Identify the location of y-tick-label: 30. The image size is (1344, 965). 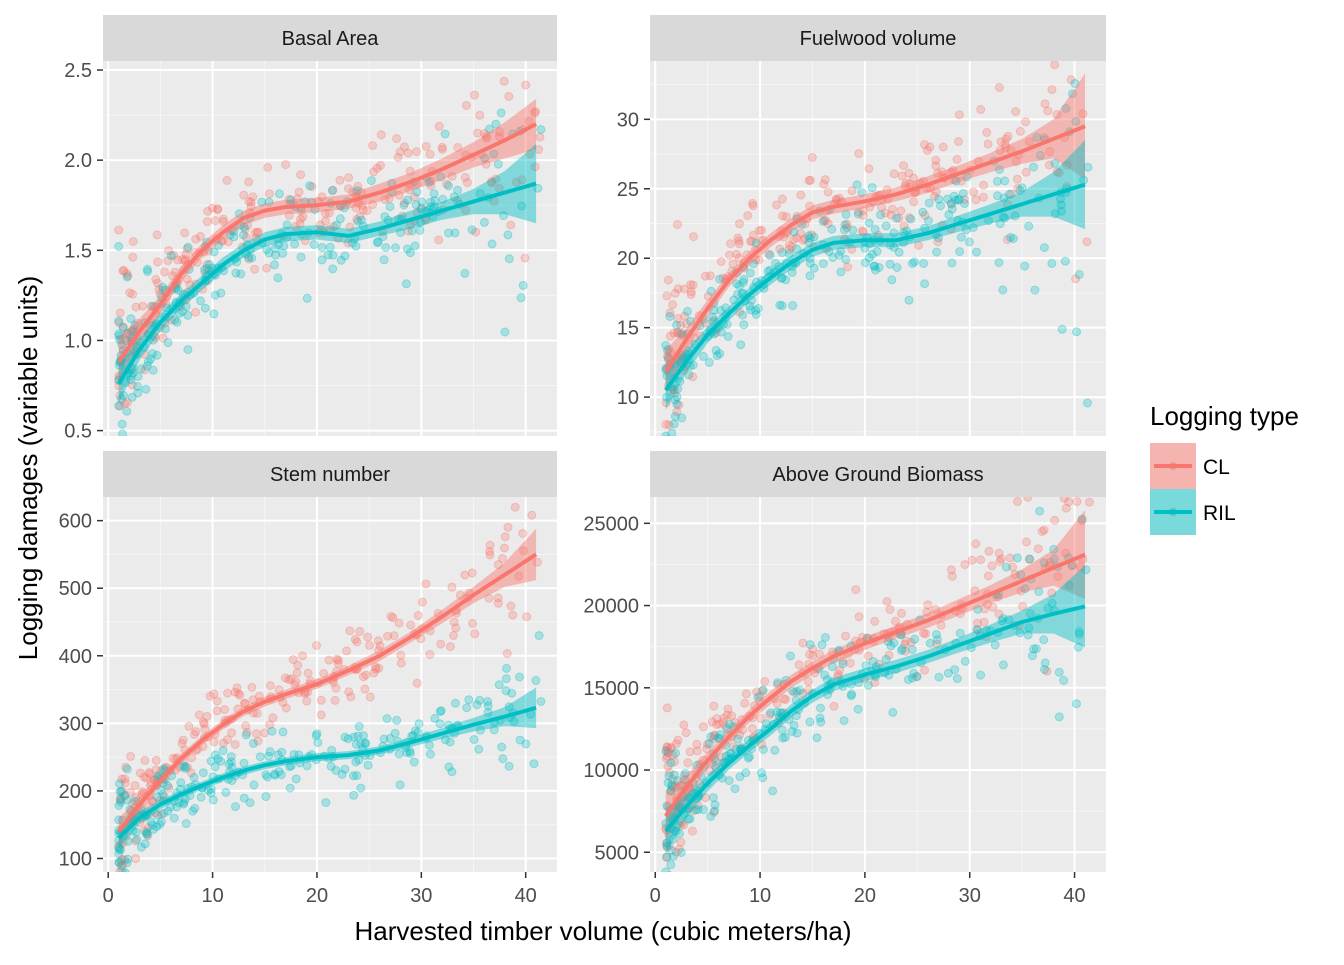
(628, 120).